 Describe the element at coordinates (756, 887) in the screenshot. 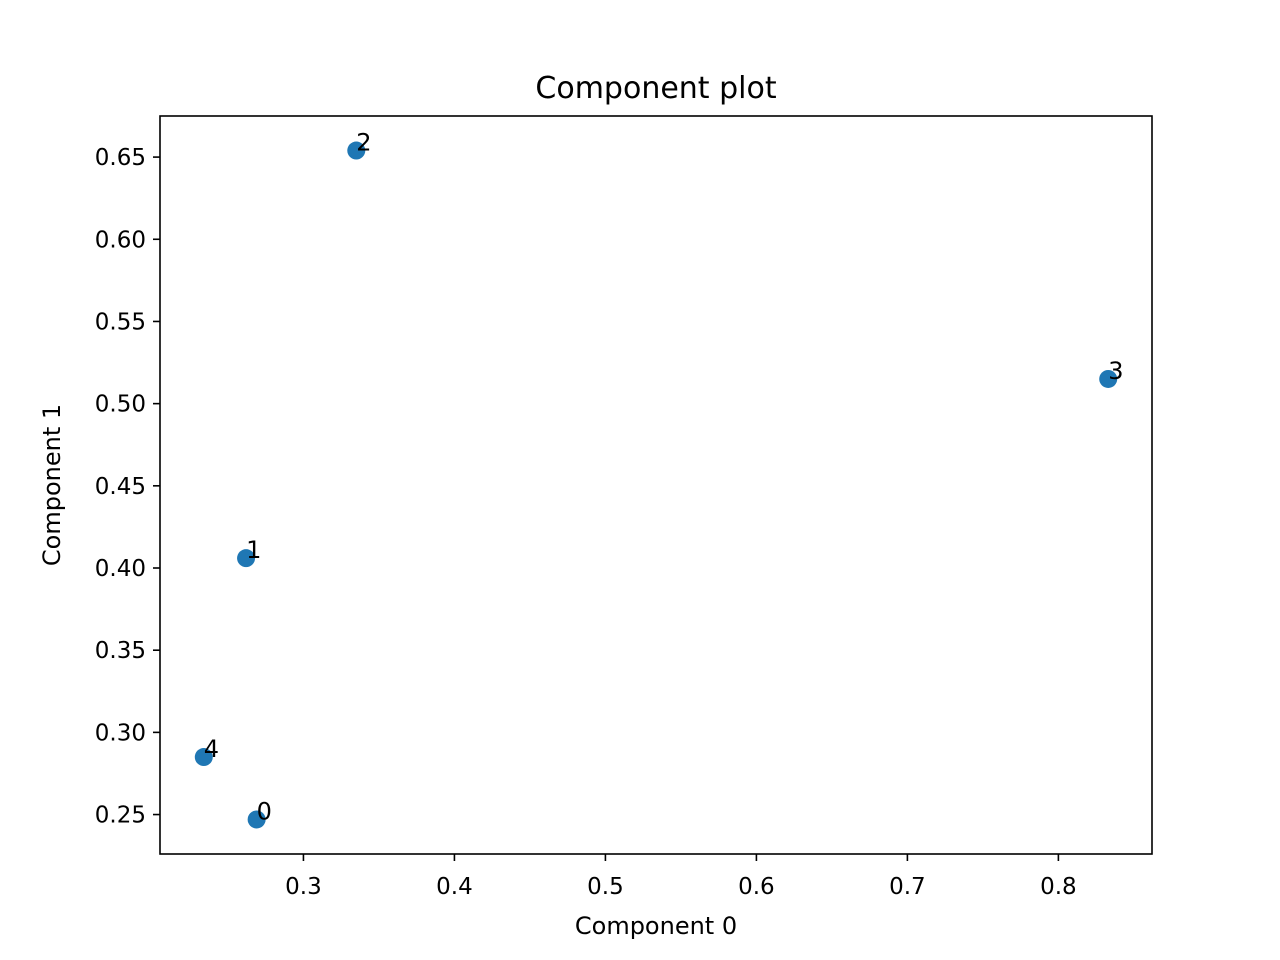

I see `x-tick-label: 0.6` at that location.